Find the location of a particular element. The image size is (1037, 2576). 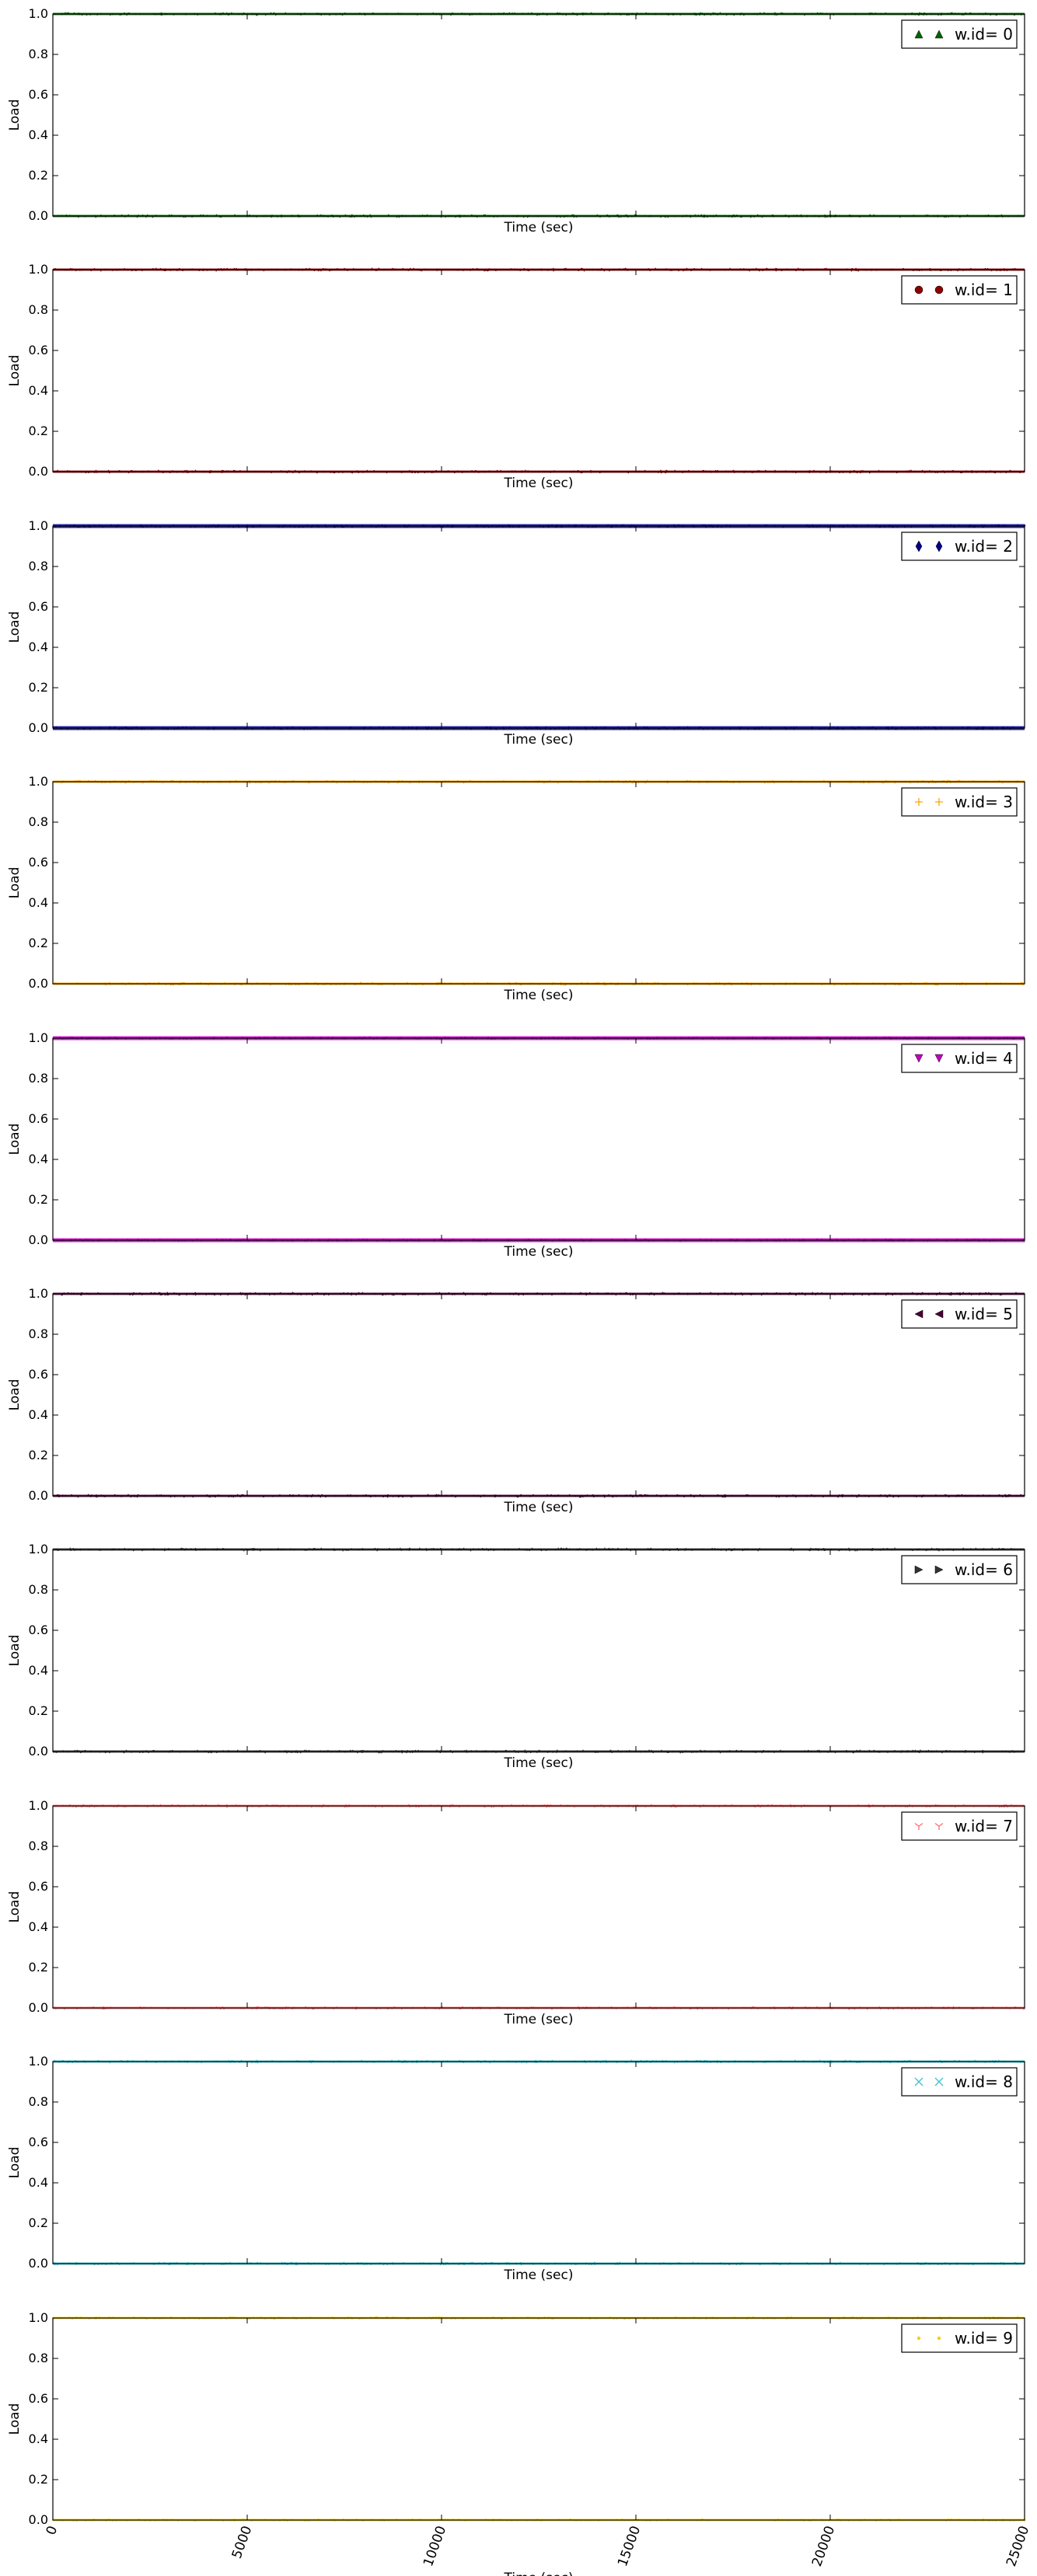

legend-label: w.id= 3 is located at coordinates (984, 802).